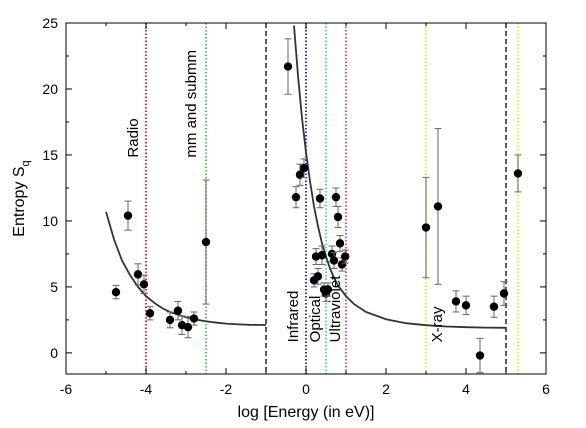  I want to click on y-tick-label: 25, so click(50, 23).